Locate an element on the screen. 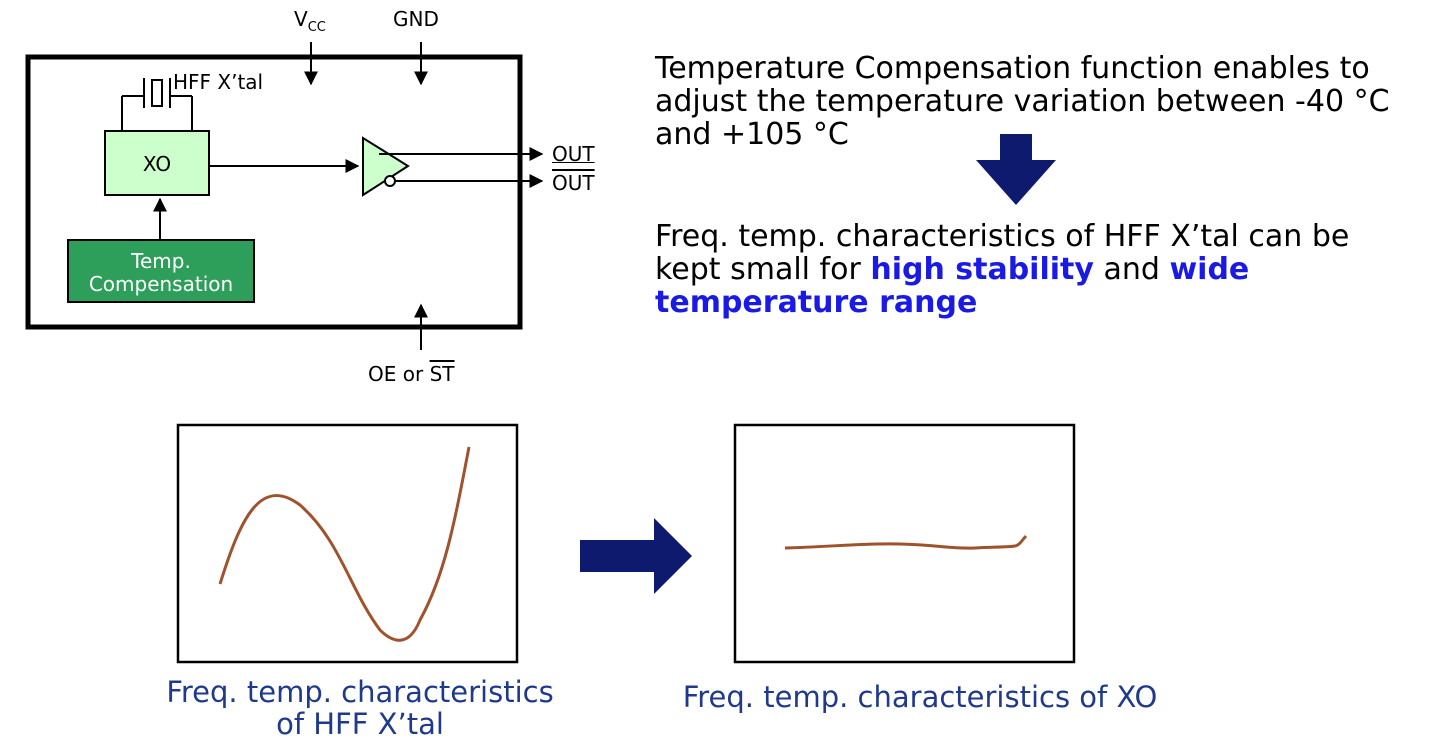 The height and width of the screenshot is (741, 1431). st-bar-label: ST is located at coordinates (442, 374).